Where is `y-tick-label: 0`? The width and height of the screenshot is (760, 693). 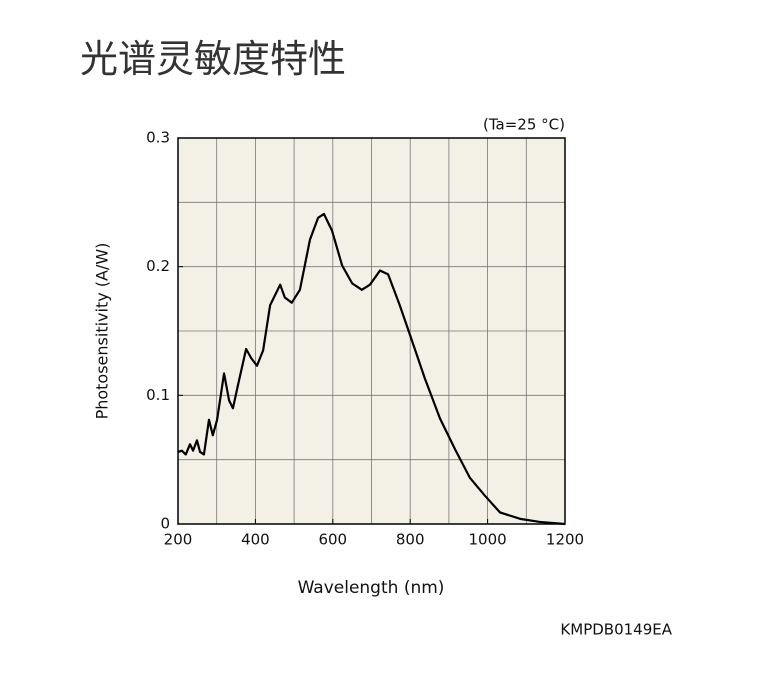 y-tick-label: 0 is located at coordinates (165, 524).